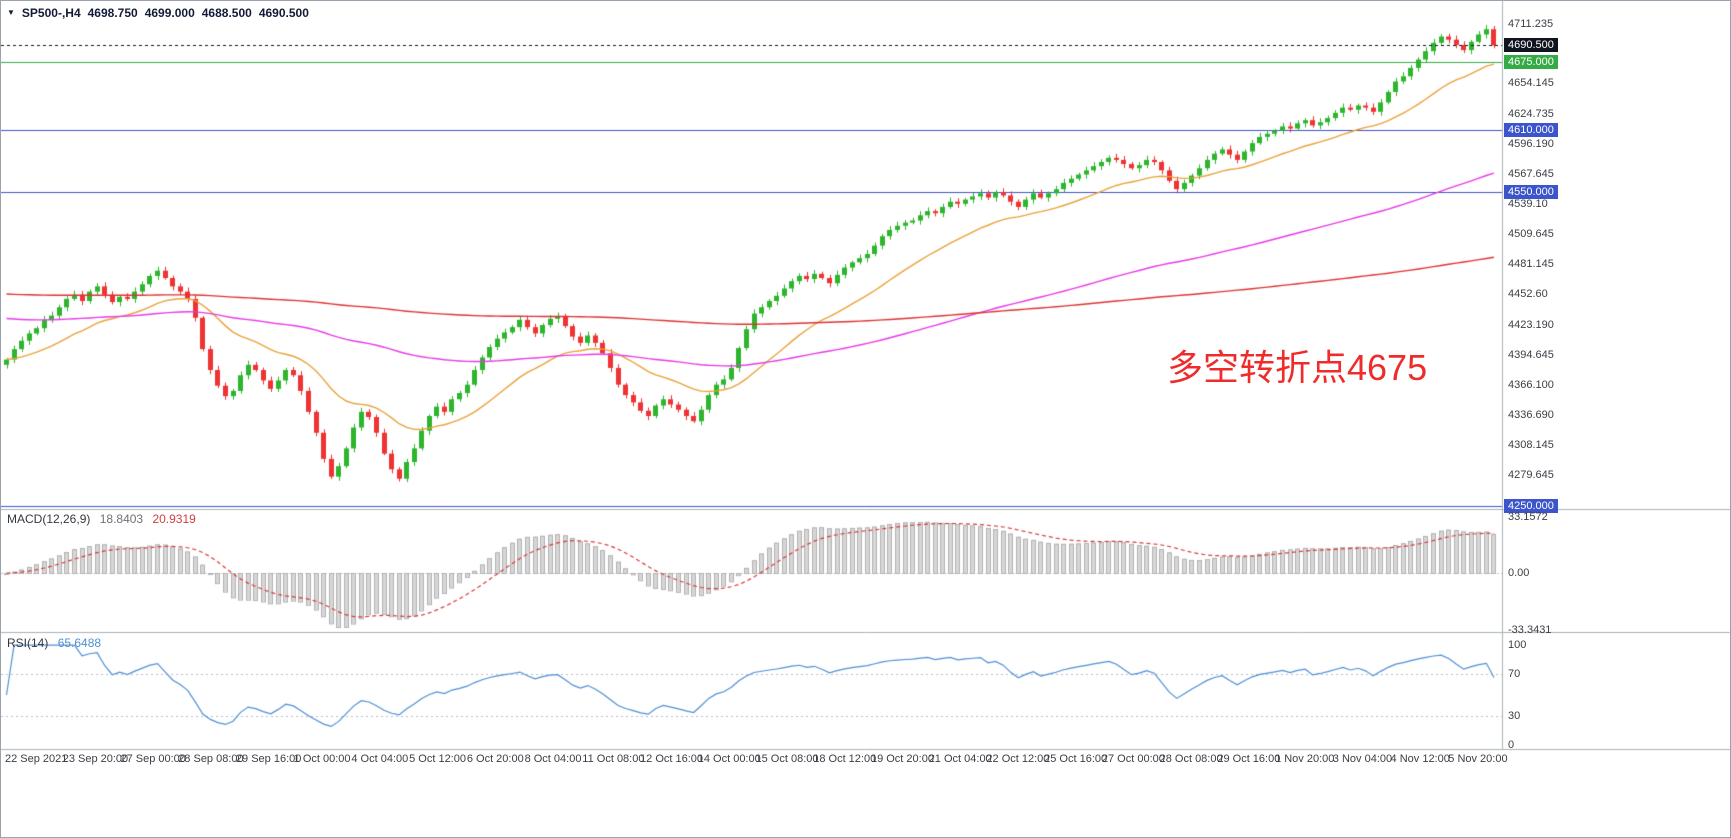  Describe the element at coordinates (121, 519) in the screenshot. I see `macd-value-main: 18.8403` at that location.